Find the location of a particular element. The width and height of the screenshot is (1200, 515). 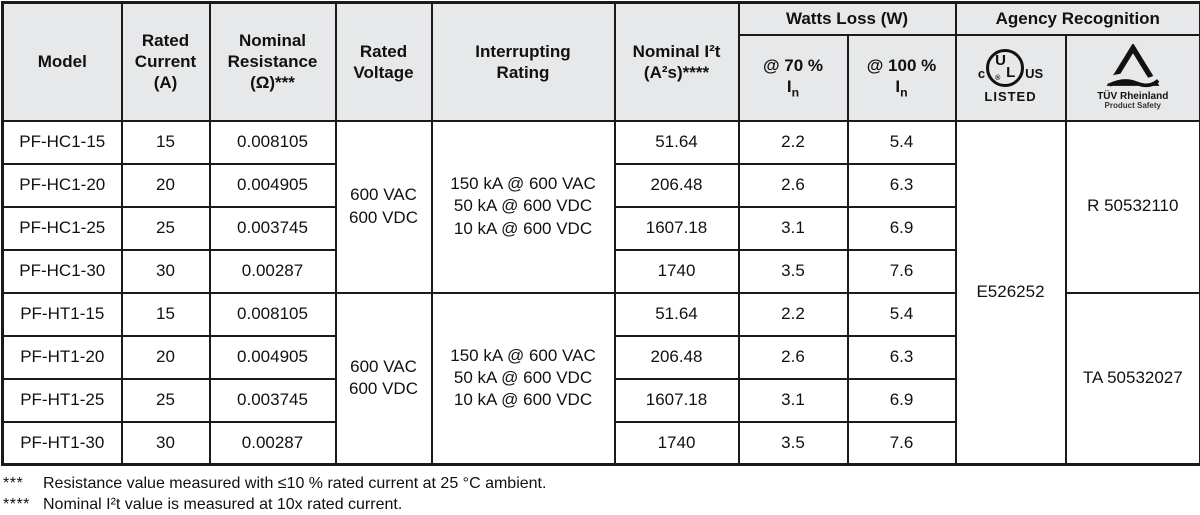

tuv-cert-cell: R 50532110 is located at coordinates (1133, 207).